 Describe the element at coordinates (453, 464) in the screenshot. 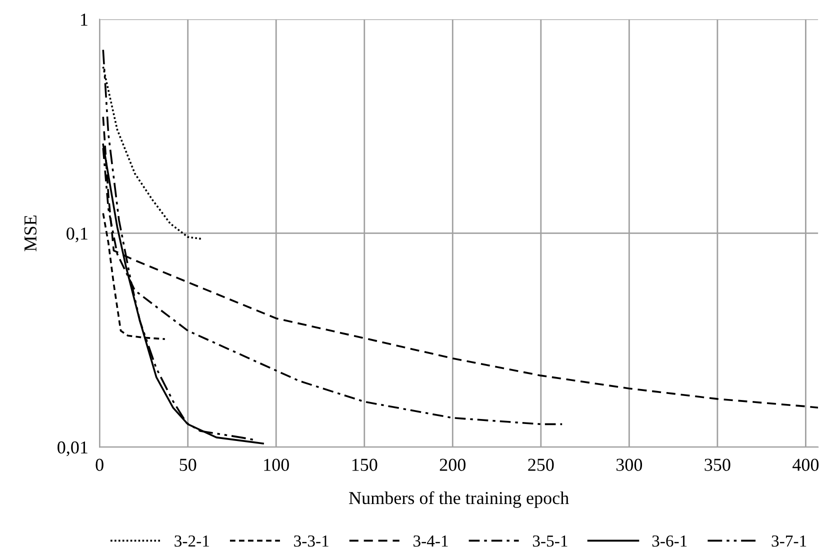

I see `x-tick-label: 200` at that location.